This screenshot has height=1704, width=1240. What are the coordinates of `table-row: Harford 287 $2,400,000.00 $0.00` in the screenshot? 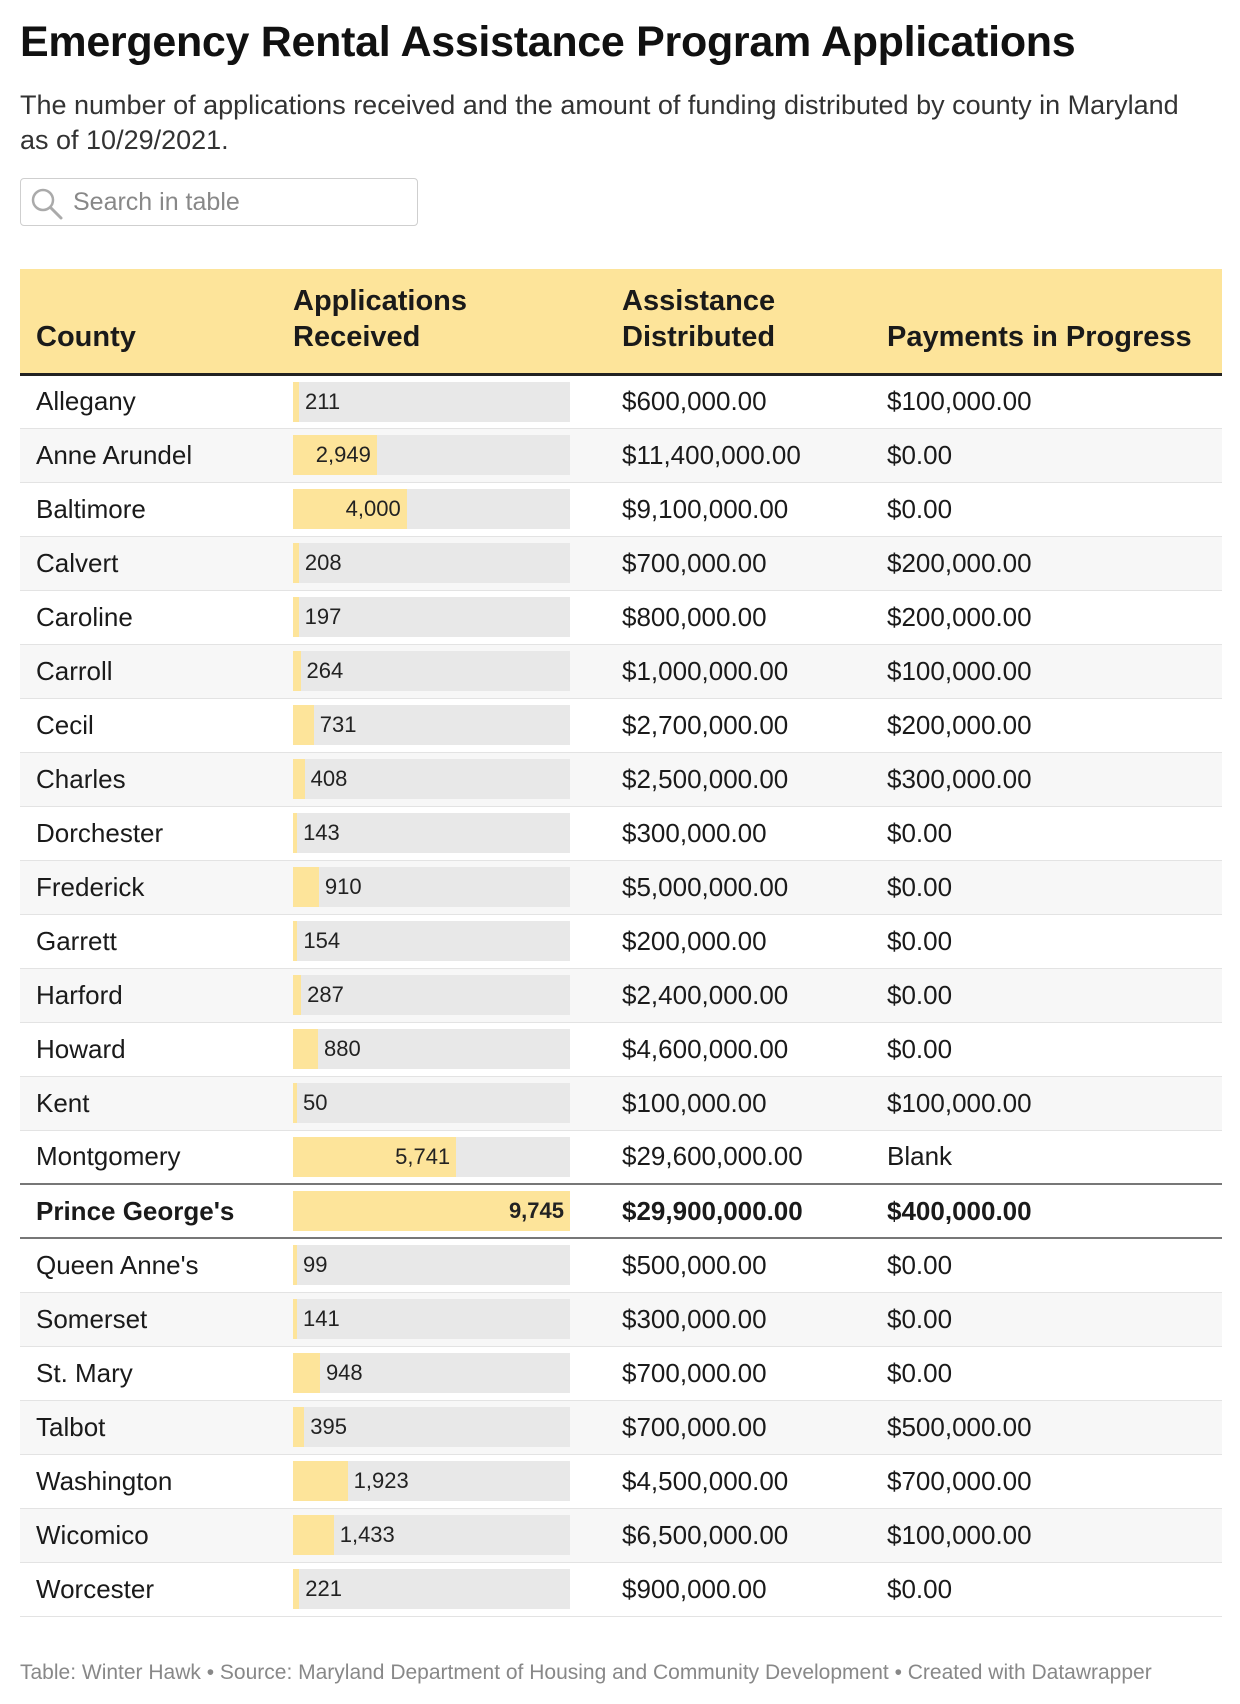 It's located at (621, 995).